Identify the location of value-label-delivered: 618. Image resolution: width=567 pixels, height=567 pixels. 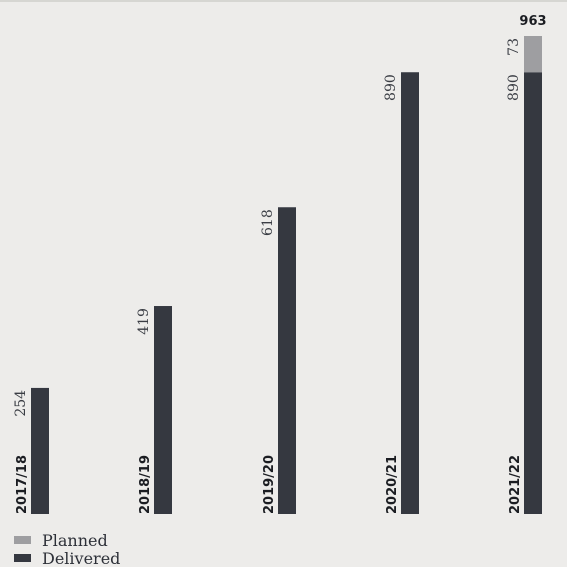
(268, 222).